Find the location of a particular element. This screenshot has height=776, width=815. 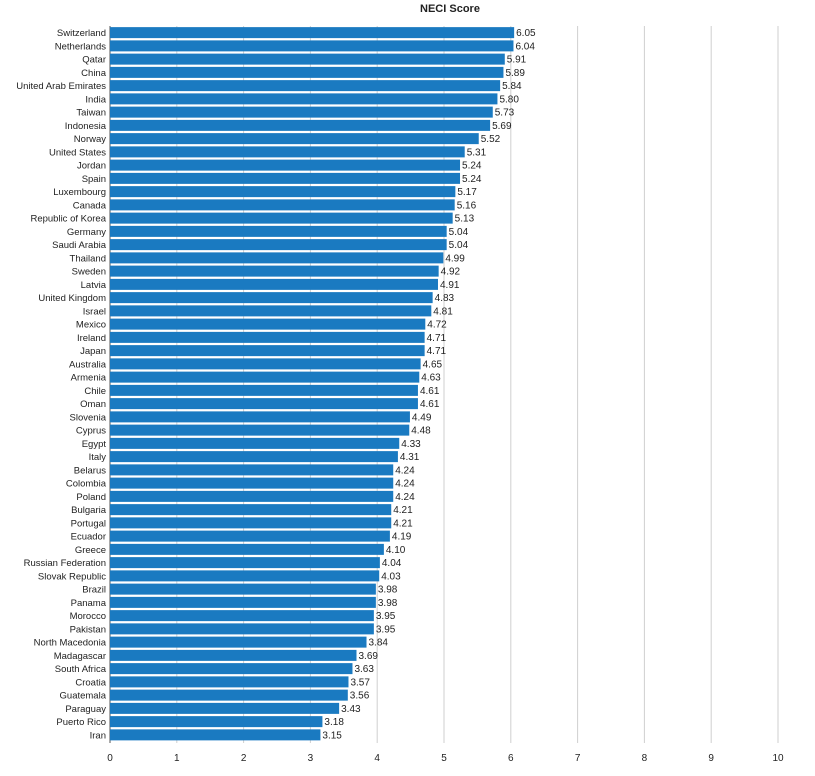

value-label: 5.89 is located at coordinates (515, 73).